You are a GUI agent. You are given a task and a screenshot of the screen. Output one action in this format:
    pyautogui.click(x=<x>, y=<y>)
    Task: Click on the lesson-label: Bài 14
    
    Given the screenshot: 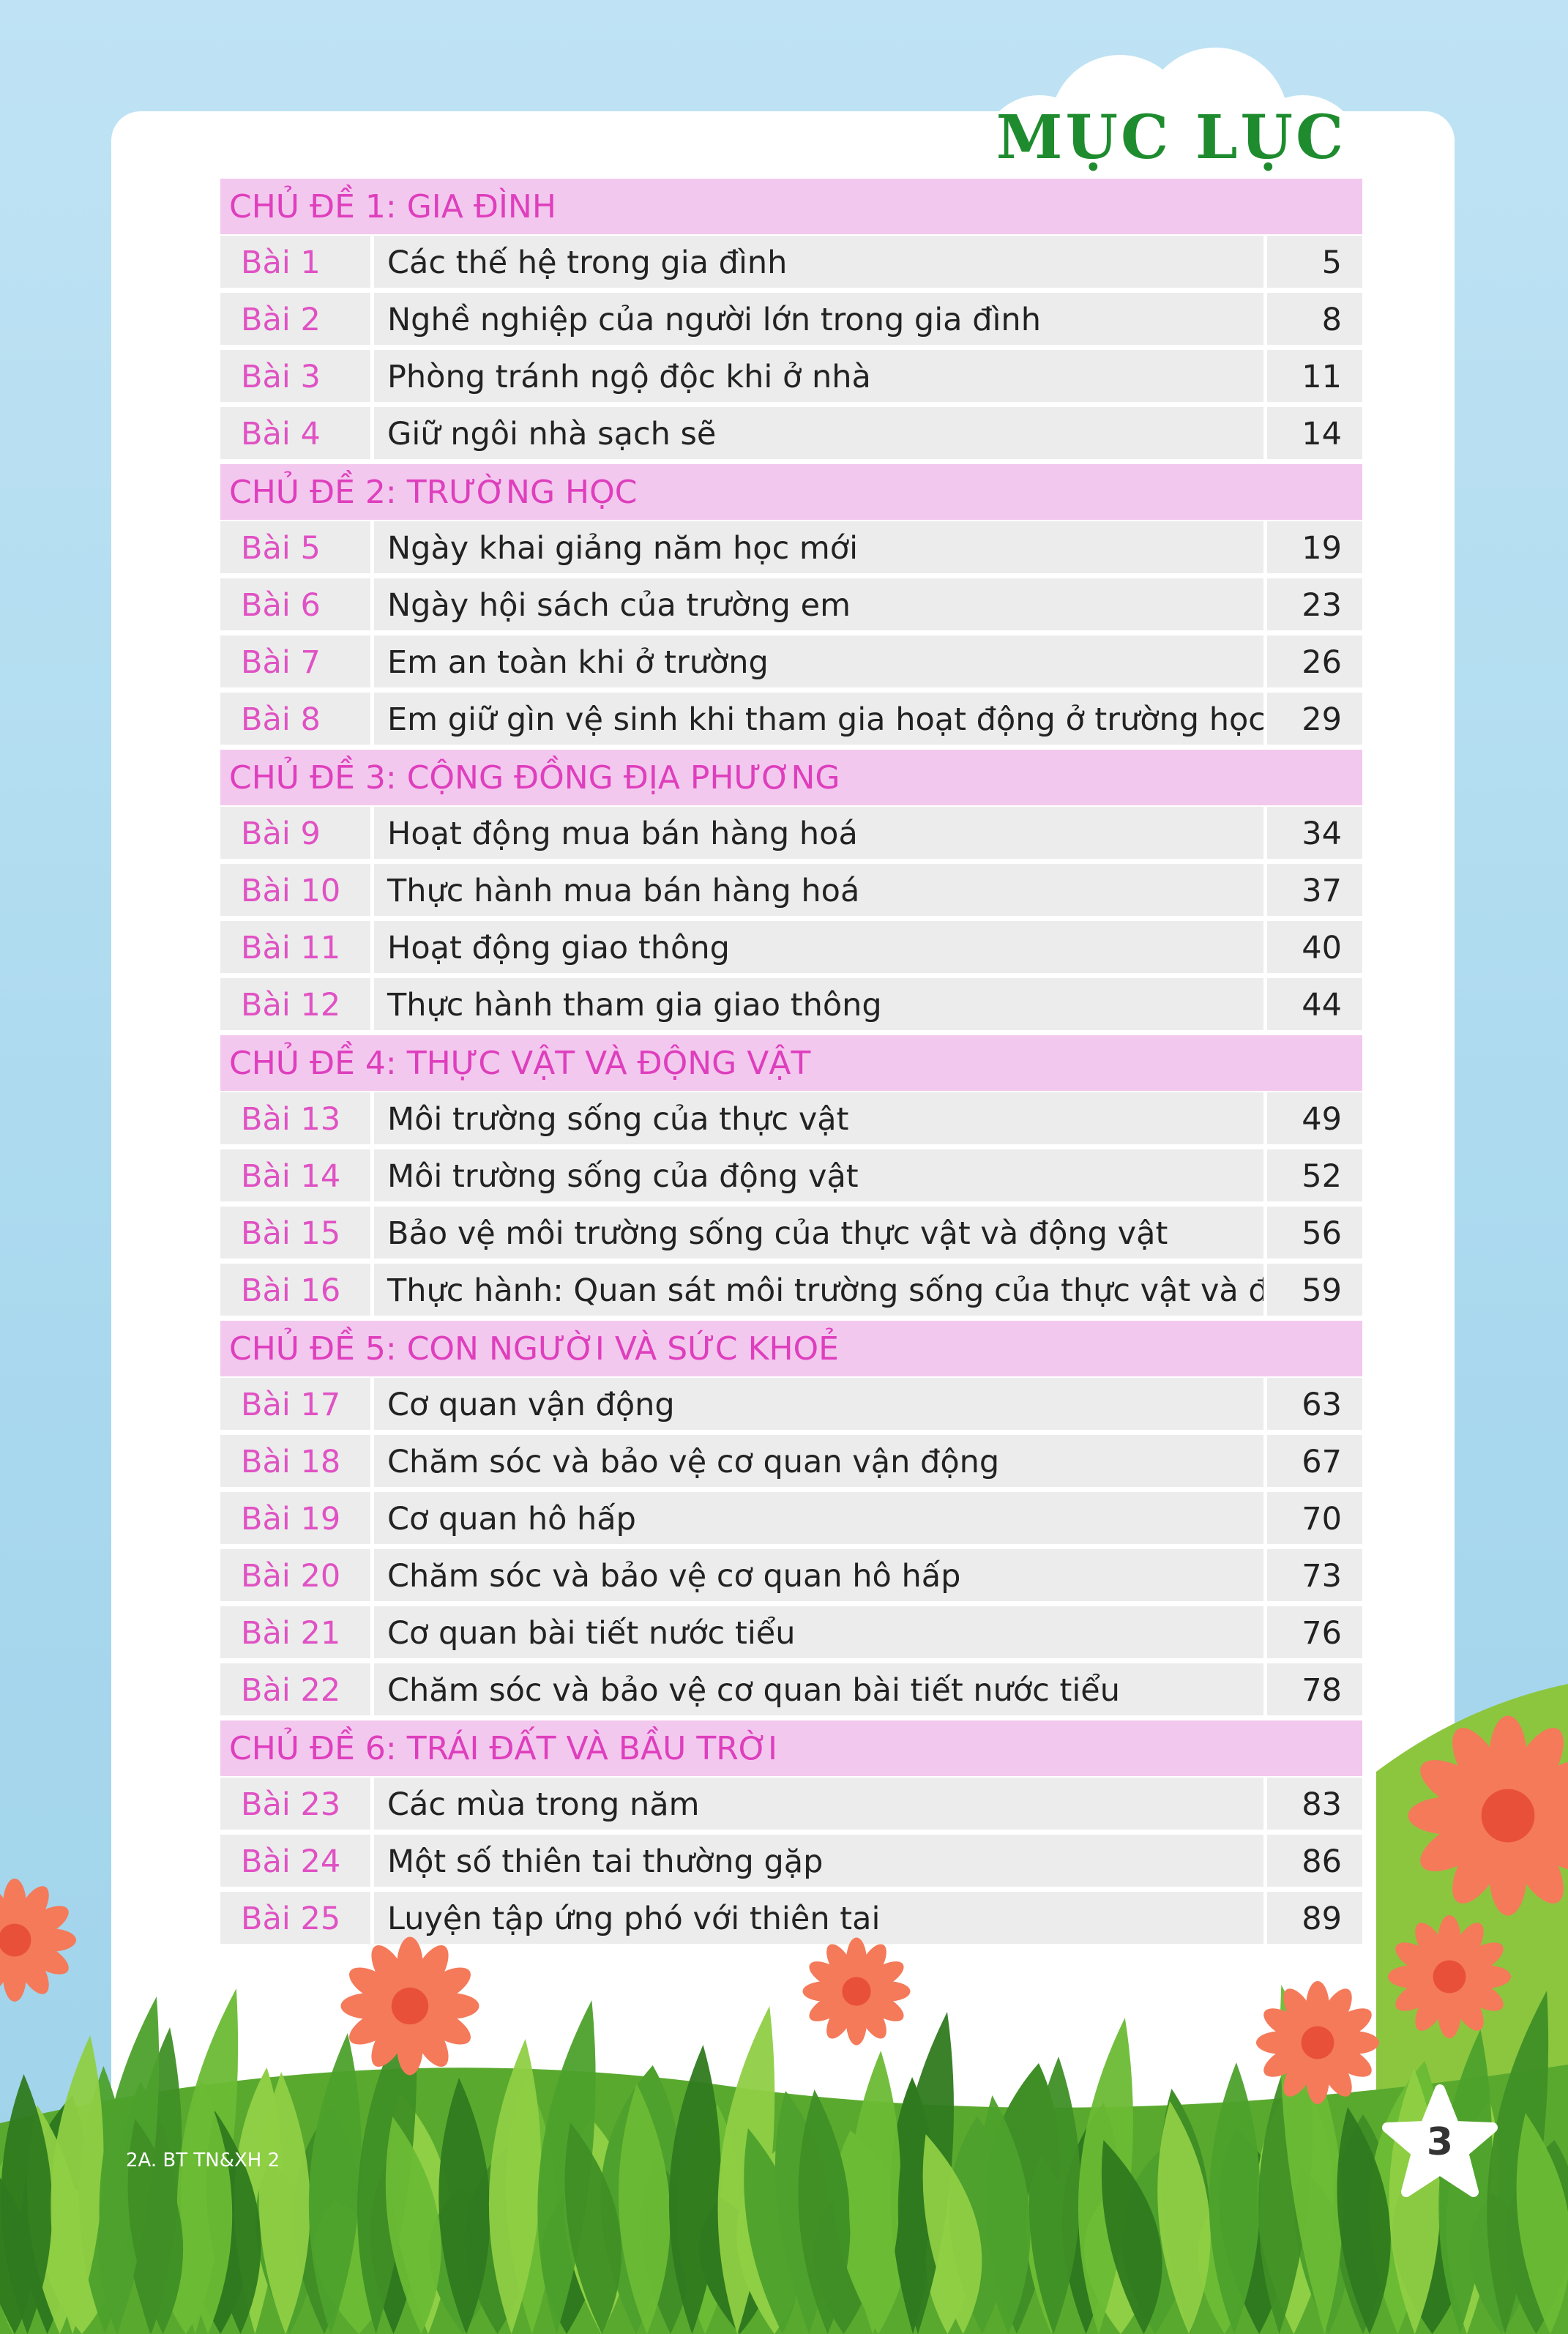 What is the action you would take?
    pyautogui.click(x=295, y=1177)
    